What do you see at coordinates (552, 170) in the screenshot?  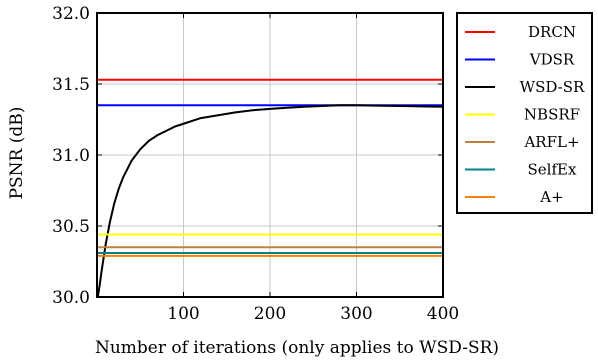 I see `legend-label: SelfEx` at bounding box center [552, 170].